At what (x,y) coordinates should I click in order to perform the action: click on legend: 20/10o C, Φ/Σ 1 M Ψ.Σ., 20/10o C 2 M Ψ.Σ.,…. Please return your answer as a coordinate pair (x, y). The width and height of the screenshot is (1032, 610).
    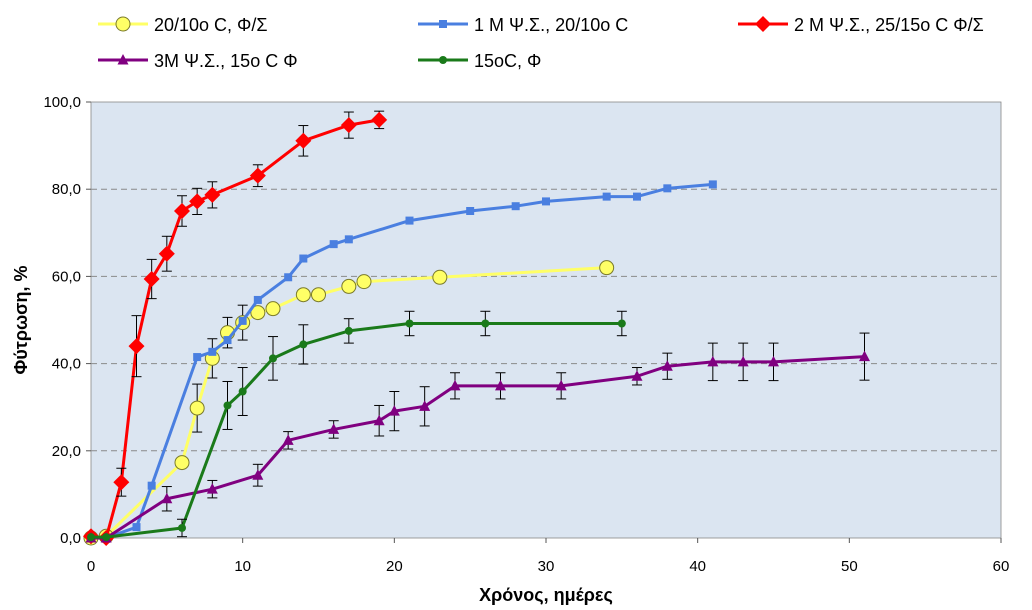
    Looking at the image, I should click on (541, 43).